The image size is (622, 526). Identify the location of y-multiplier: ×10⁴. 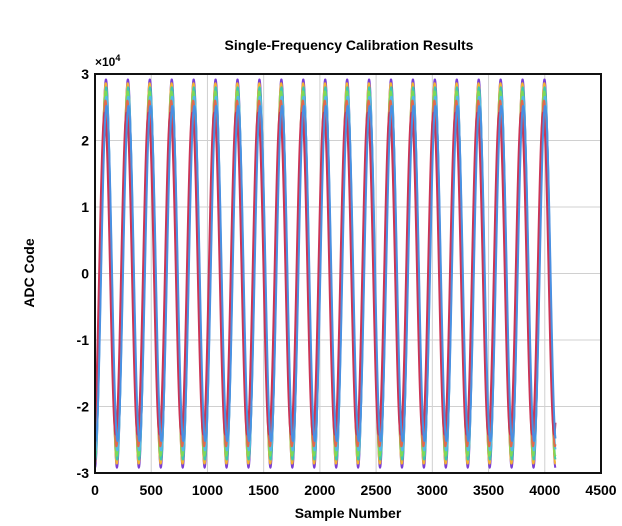
(107, 61).